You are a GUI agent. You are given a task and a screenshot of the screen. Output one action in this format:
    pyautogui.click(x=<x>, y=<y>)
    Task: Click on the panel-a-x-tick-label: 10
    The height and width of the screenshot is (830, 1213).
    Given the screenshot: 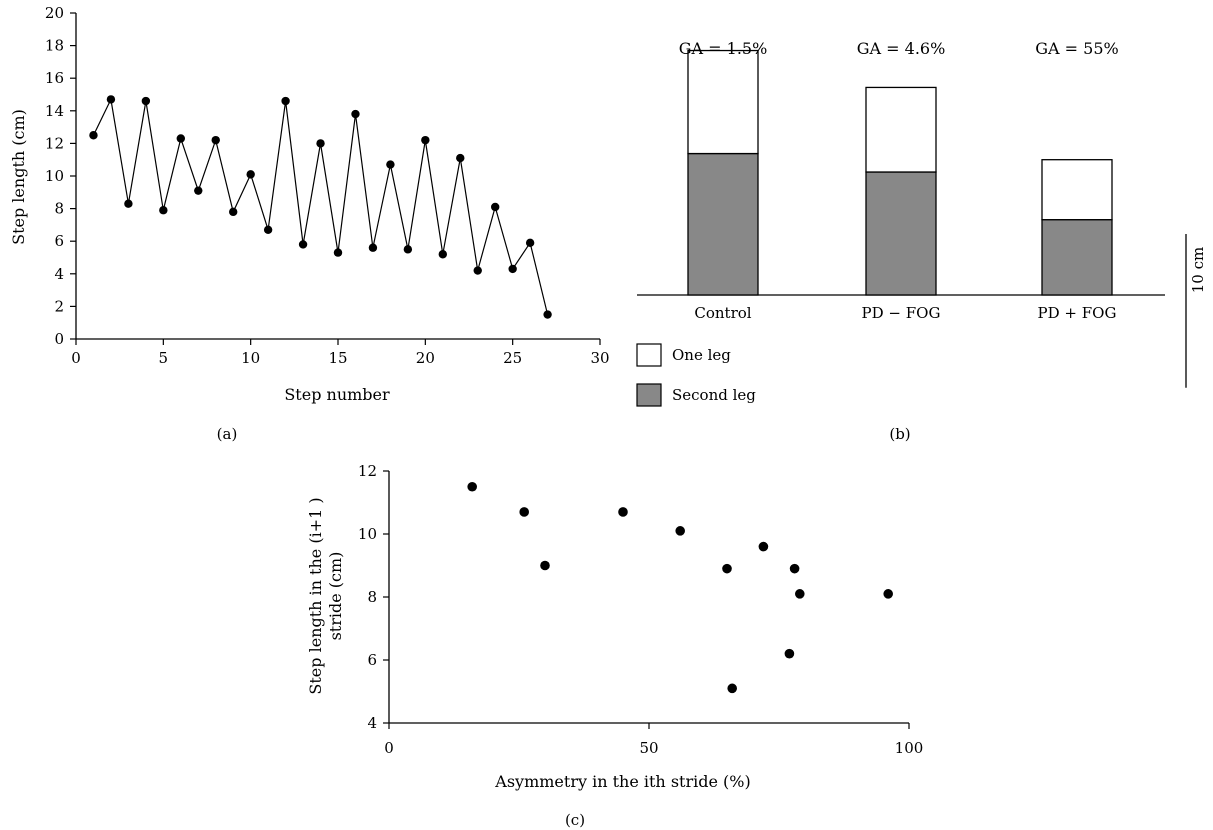 What is the action you would take?
    pyautogui.click(x=250, y=358)
    